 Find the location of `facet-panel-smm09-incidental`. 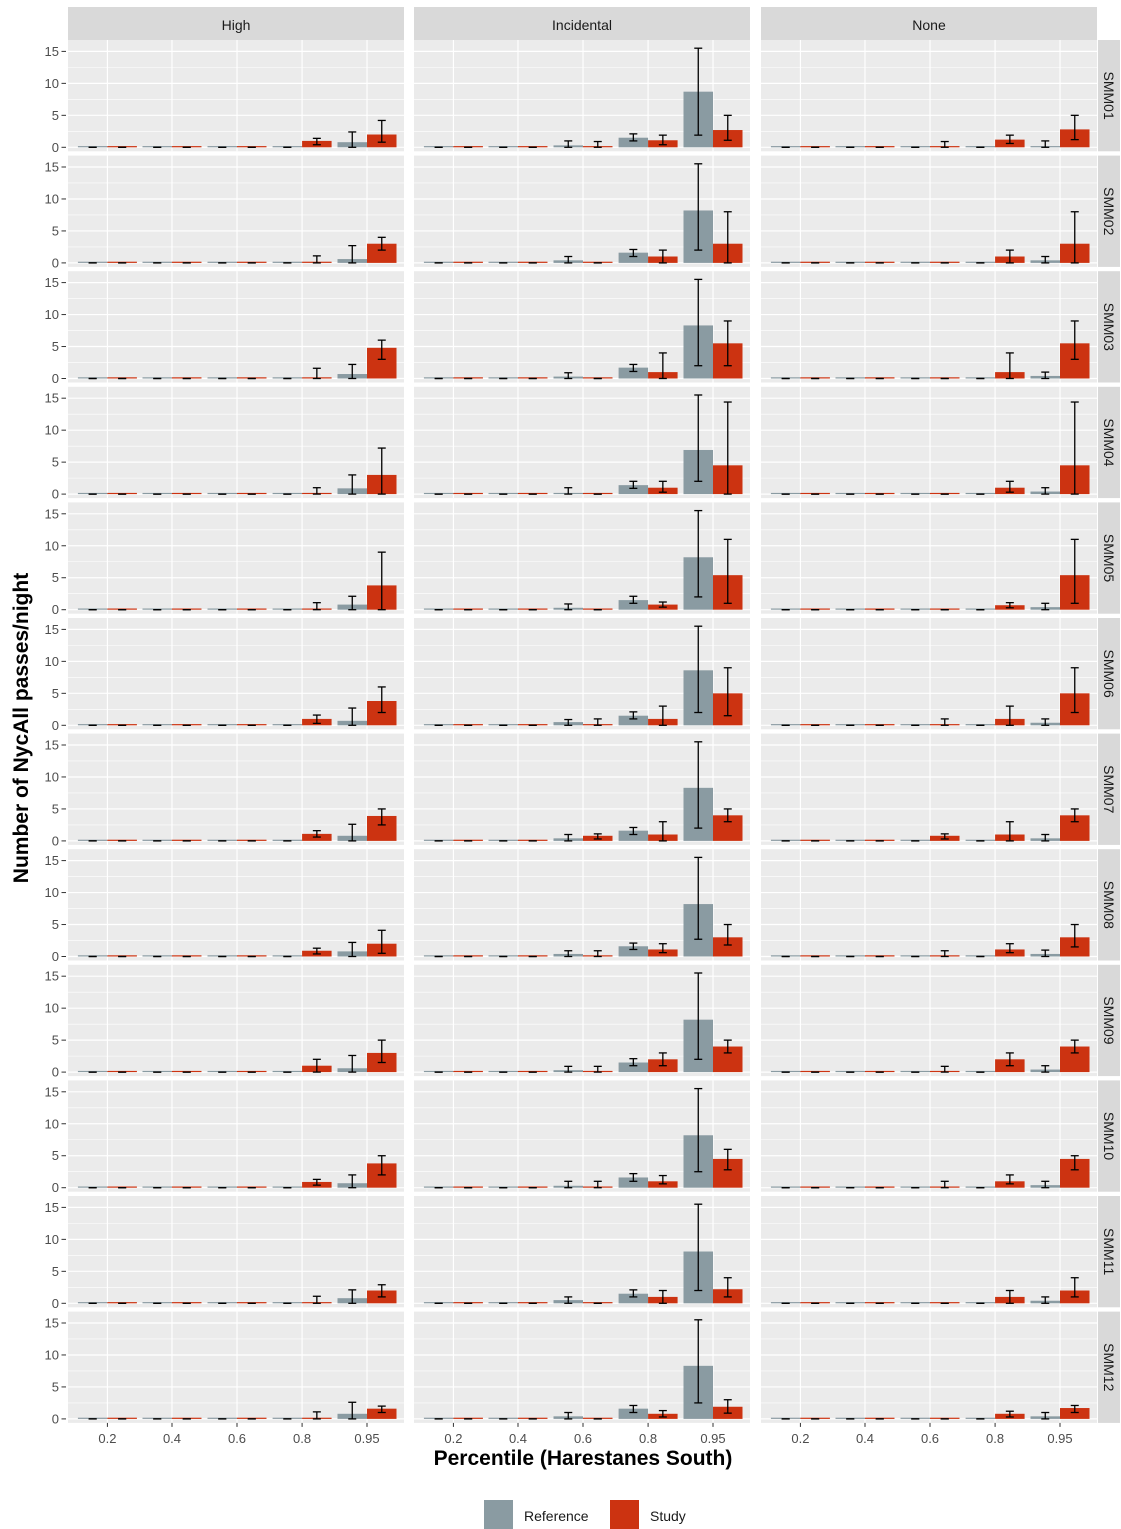

facet-panel-smm09-incidental is located at coordinates (582, 1020).